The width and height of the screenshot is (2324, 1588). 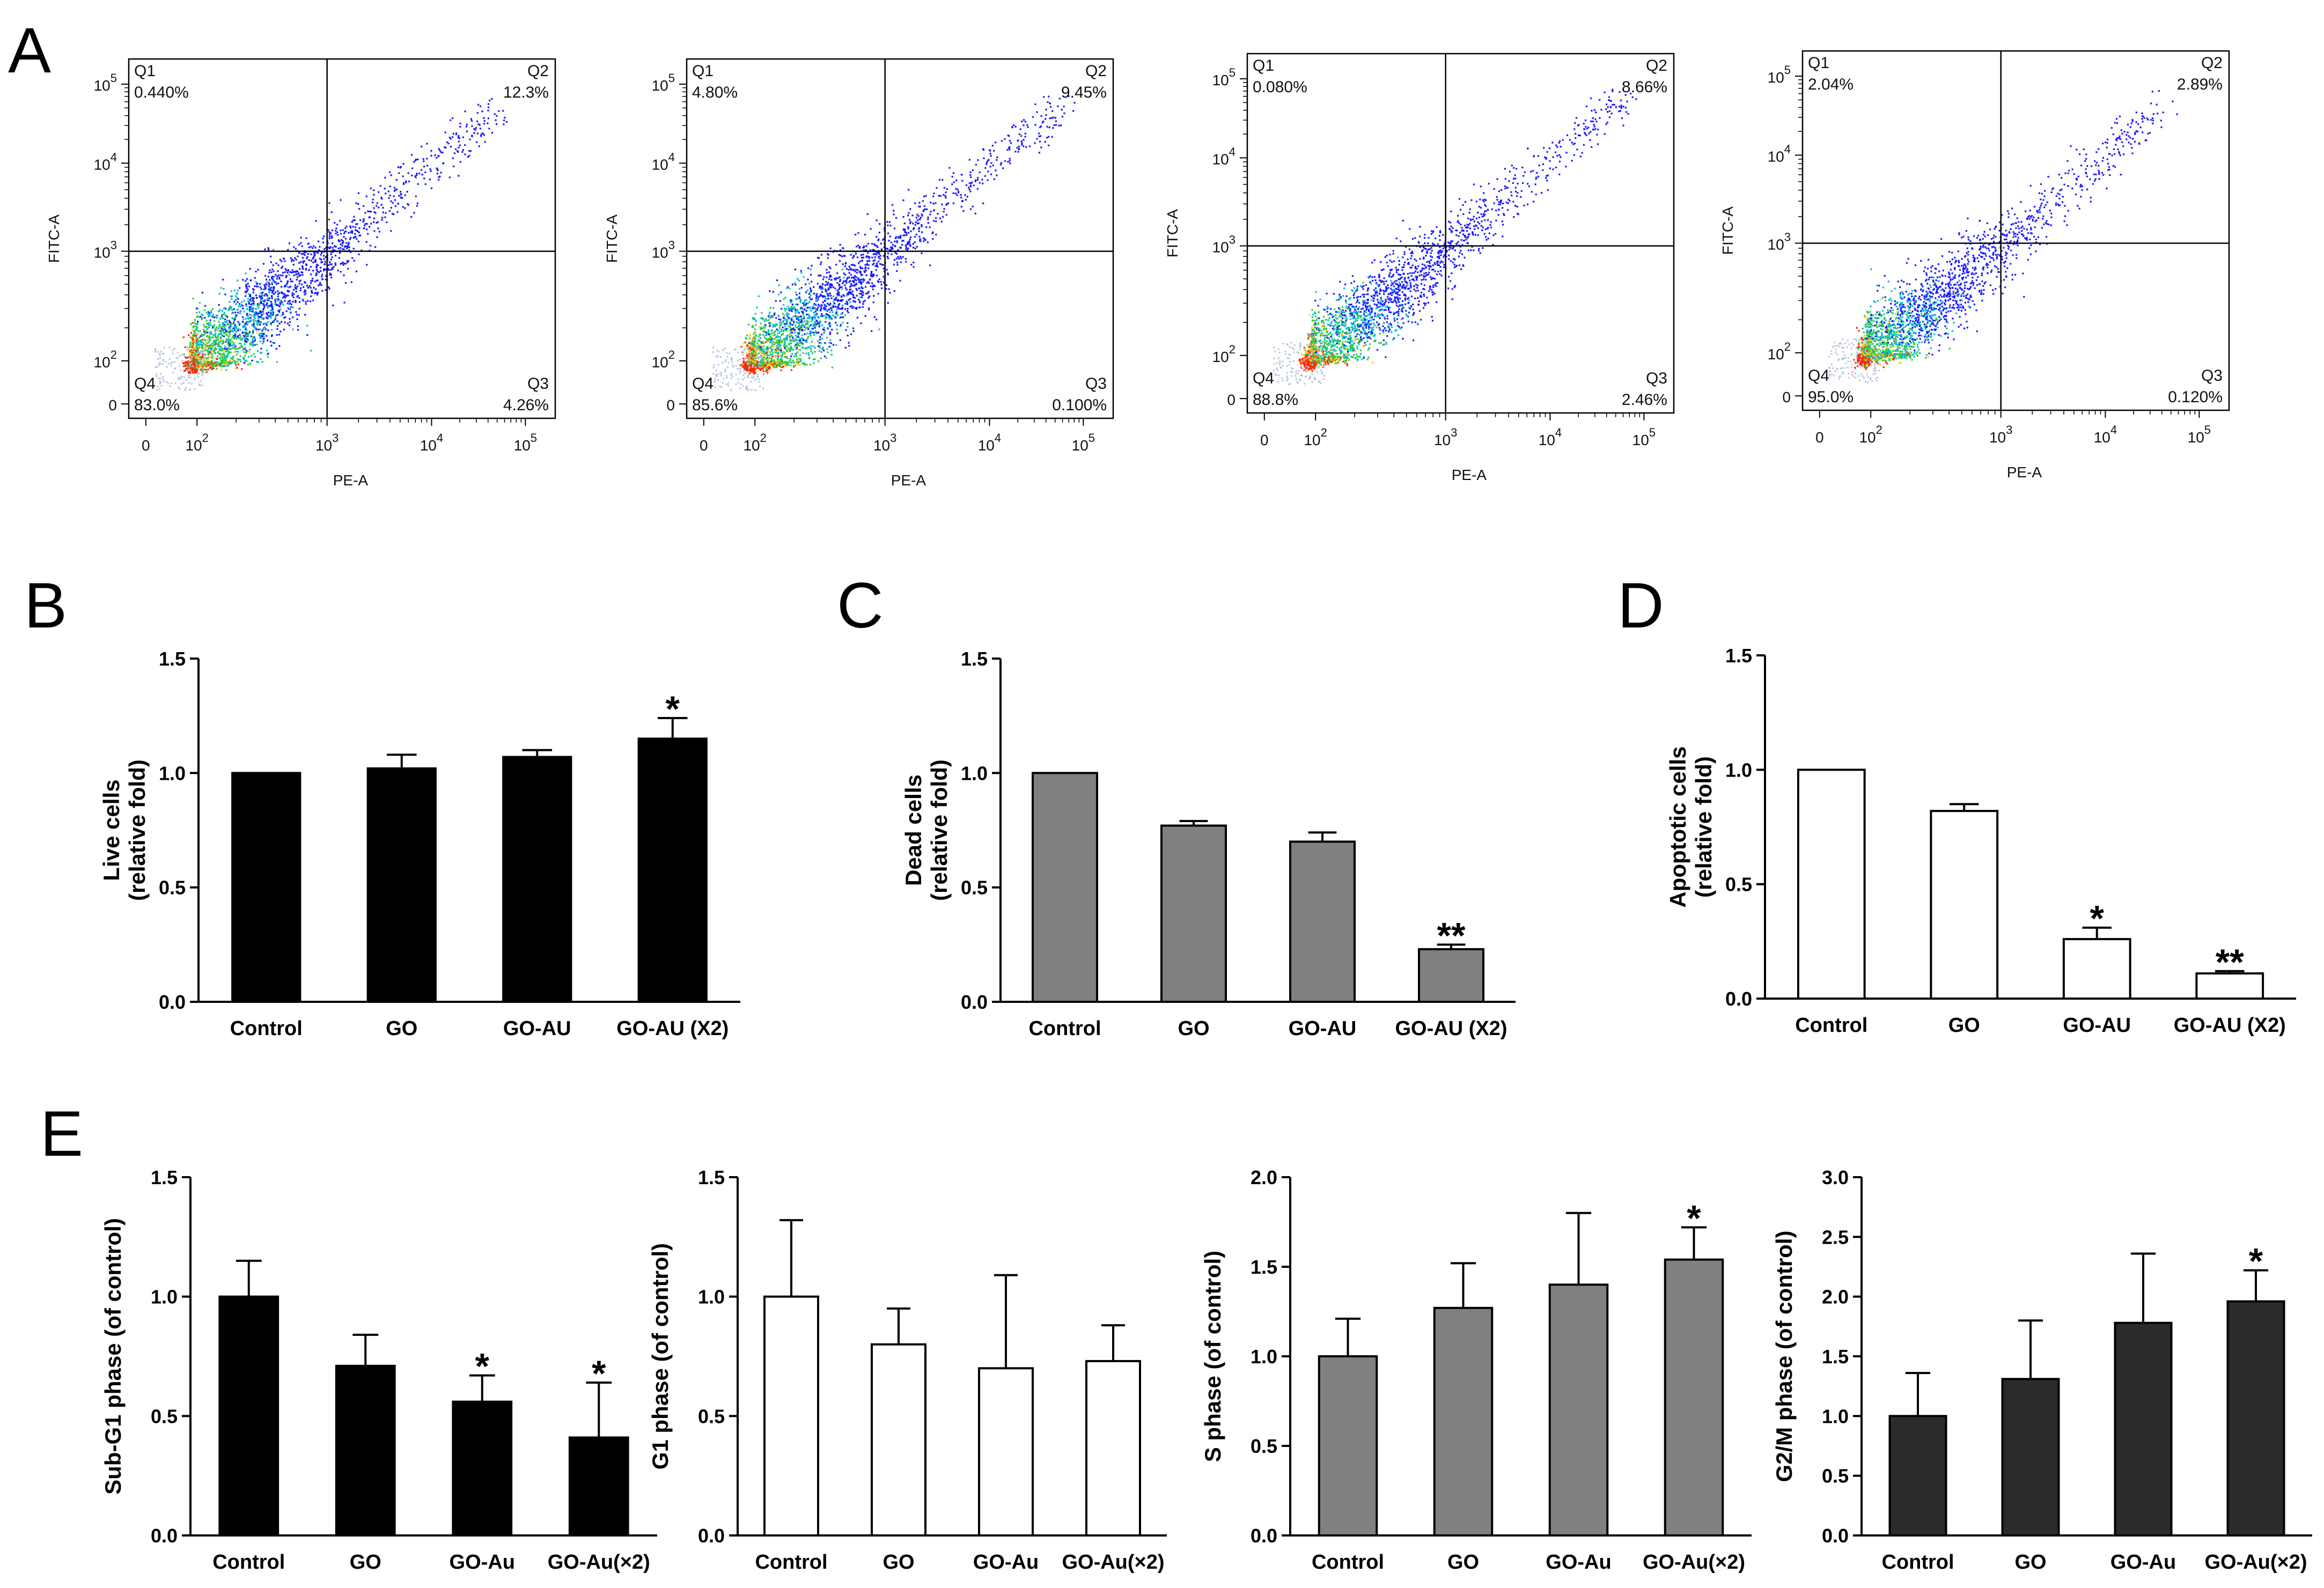 What do you see at coordinates (29, 50) in the screenshot?
I see `panel-letter-a: A` at bounding box center [29, 50].